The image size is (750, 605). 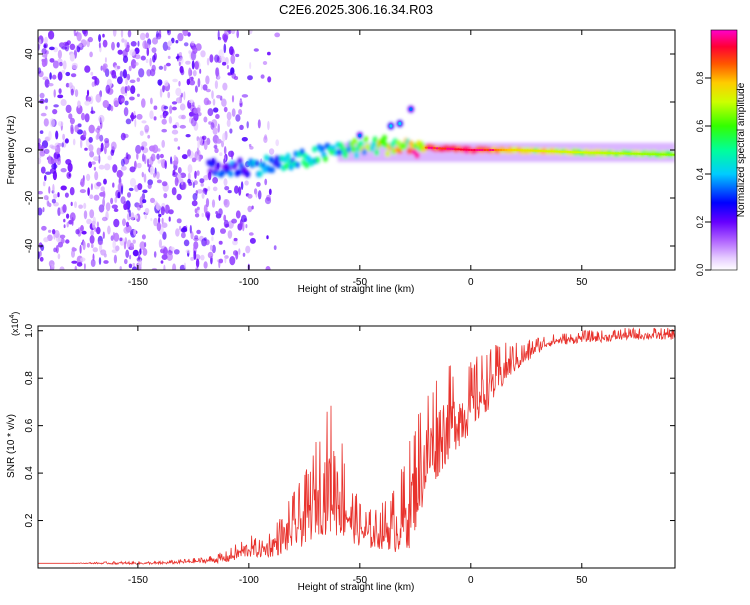 What do you see at coordinates (12, 316) in the screenshot?
I see `snr-y-scale-exponent: 4` at bounding box center [12, 316].